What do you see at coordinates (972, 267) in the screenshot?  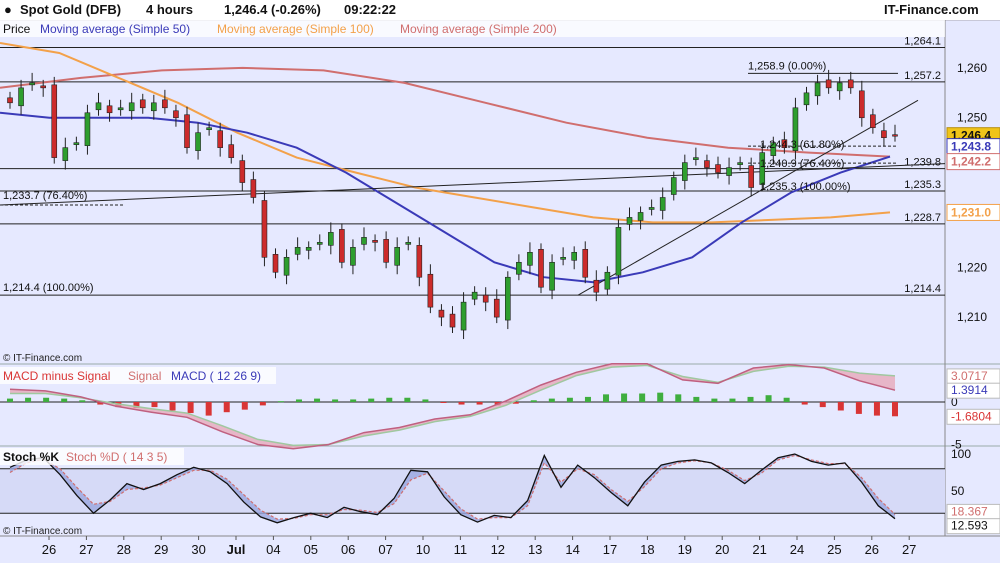 I see `price-y-tick-label: 1,220` at bounding box center [972, 267].